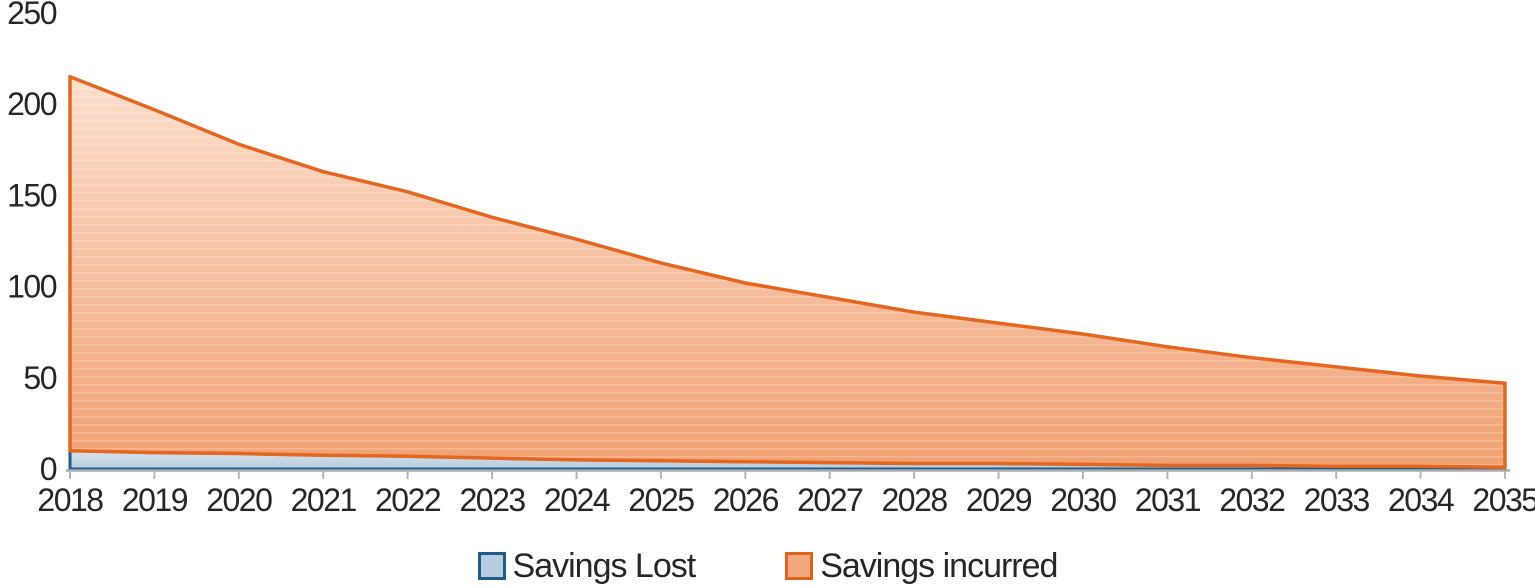  What do you see at coordinates (408, 500) in the screenshot?
I see `x-tick-label: 2022` at bounding box center [408, 500].